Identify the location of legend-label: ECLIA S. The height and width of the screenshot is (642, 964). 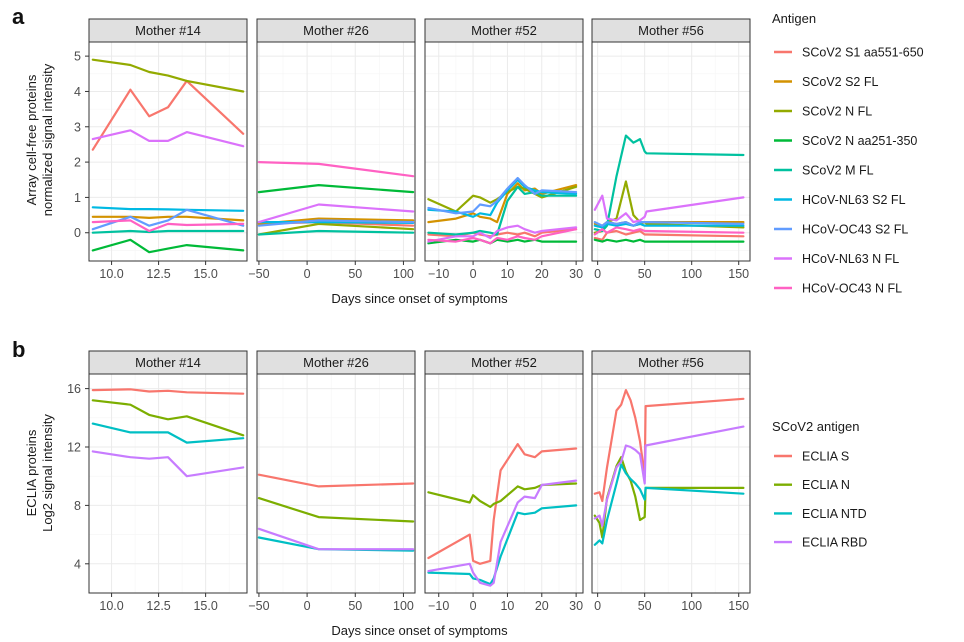
(825, 457).